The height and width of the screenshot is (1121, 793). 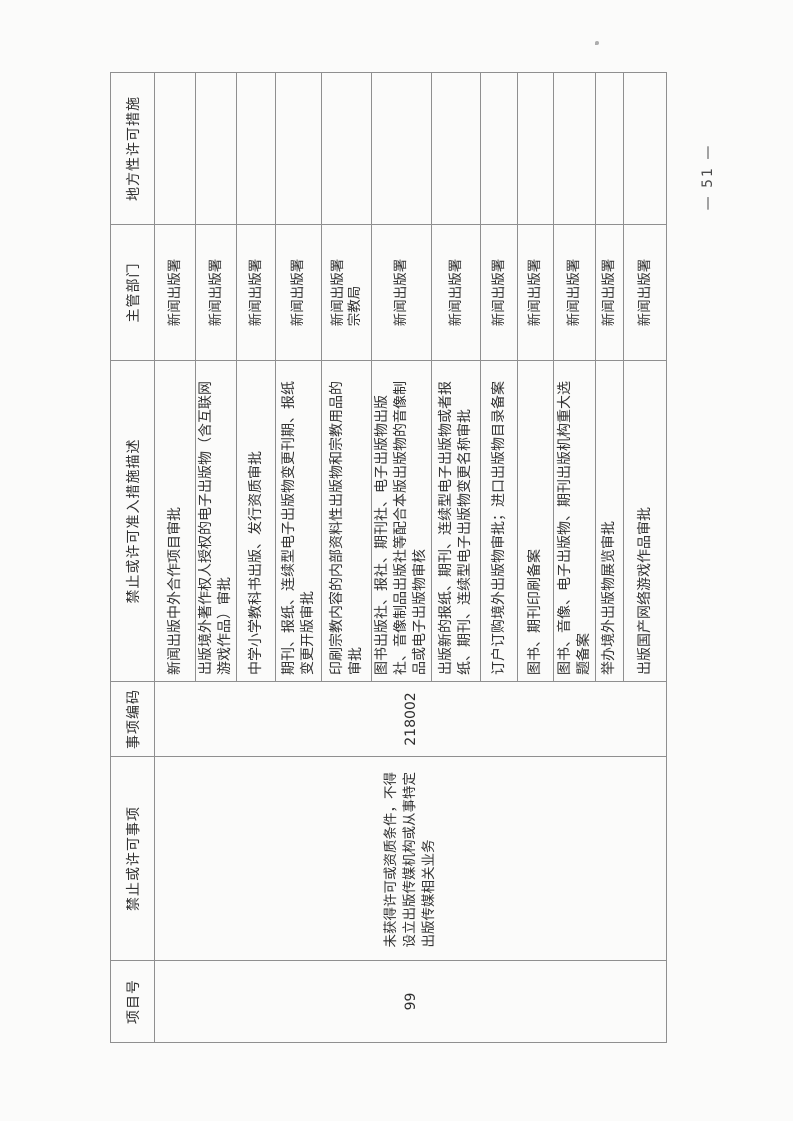 I want to click on scan-speck, so click(x=597, y=43).